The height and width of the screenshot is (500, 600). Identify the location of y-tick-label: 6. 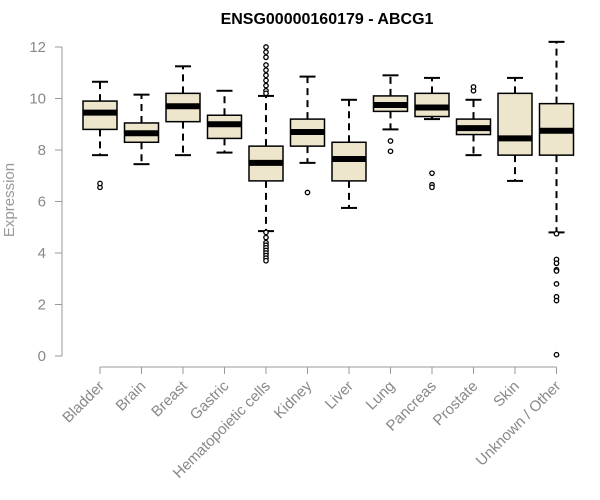
(42, 202).